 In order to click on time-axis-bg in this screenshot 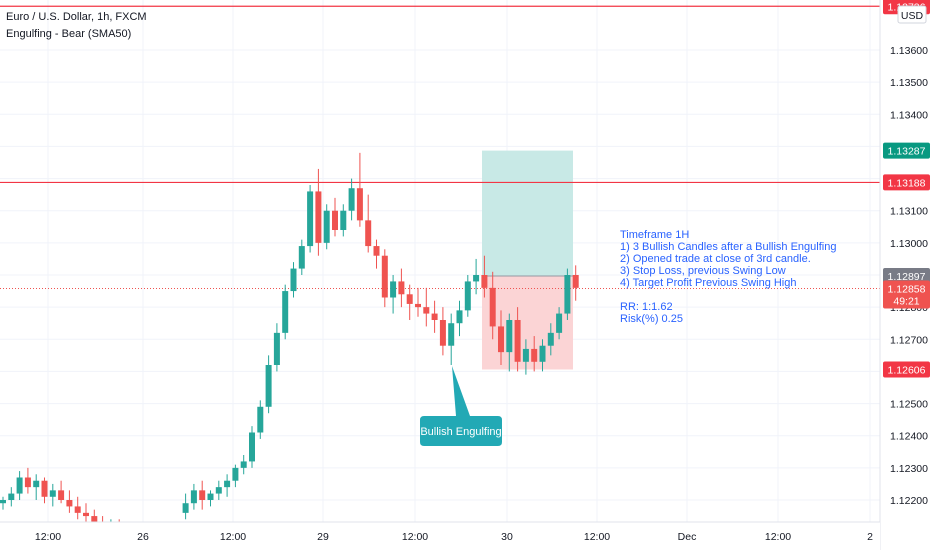, I will do `click(440, 536)`.